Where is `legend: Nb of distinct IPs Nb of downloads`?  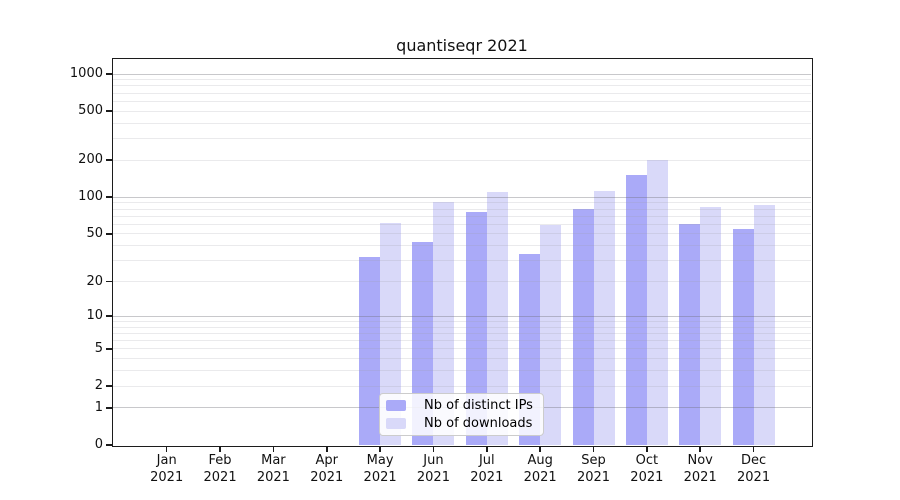 legend: Nb of distinct IPs Nb of downloads is located at coordinates (461, 414).